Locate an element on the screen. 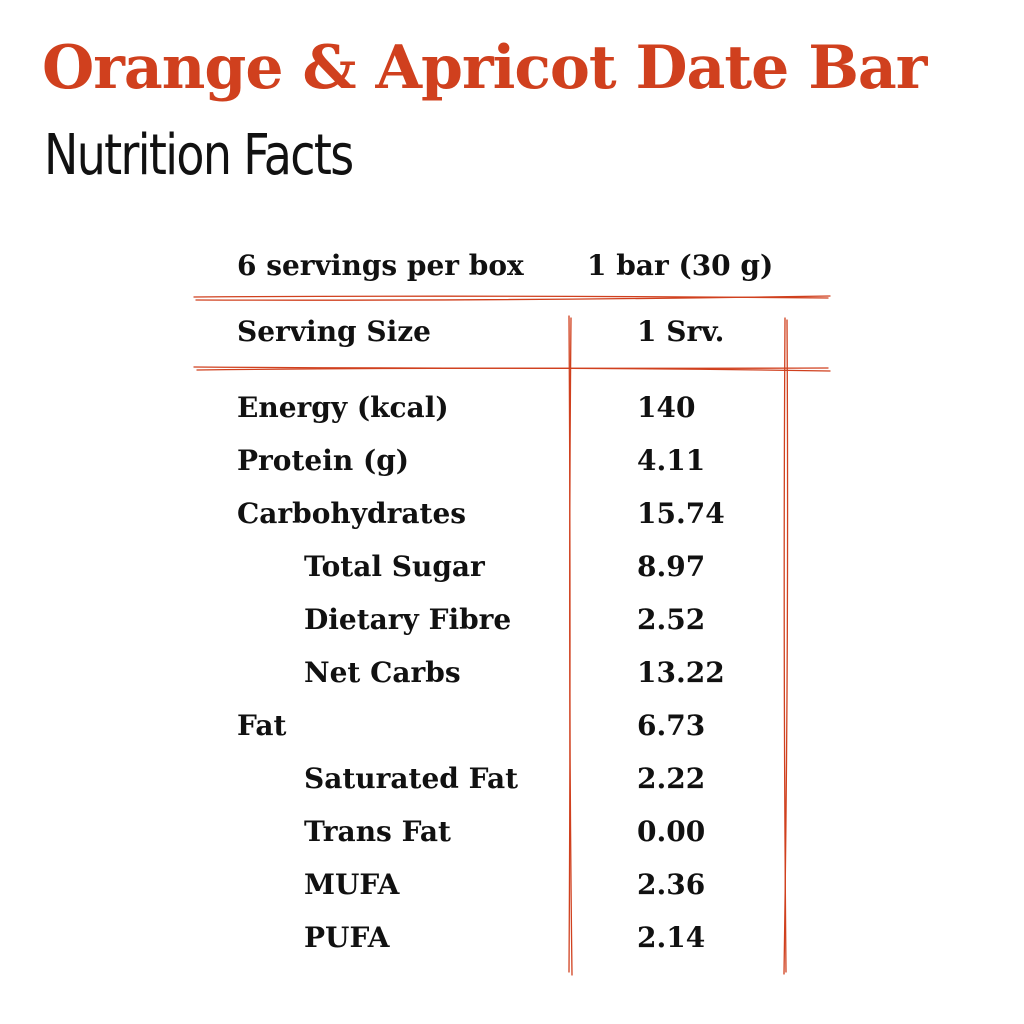  product-title: Orange & Apricot Date Bar is located at coordinates (484, 68).